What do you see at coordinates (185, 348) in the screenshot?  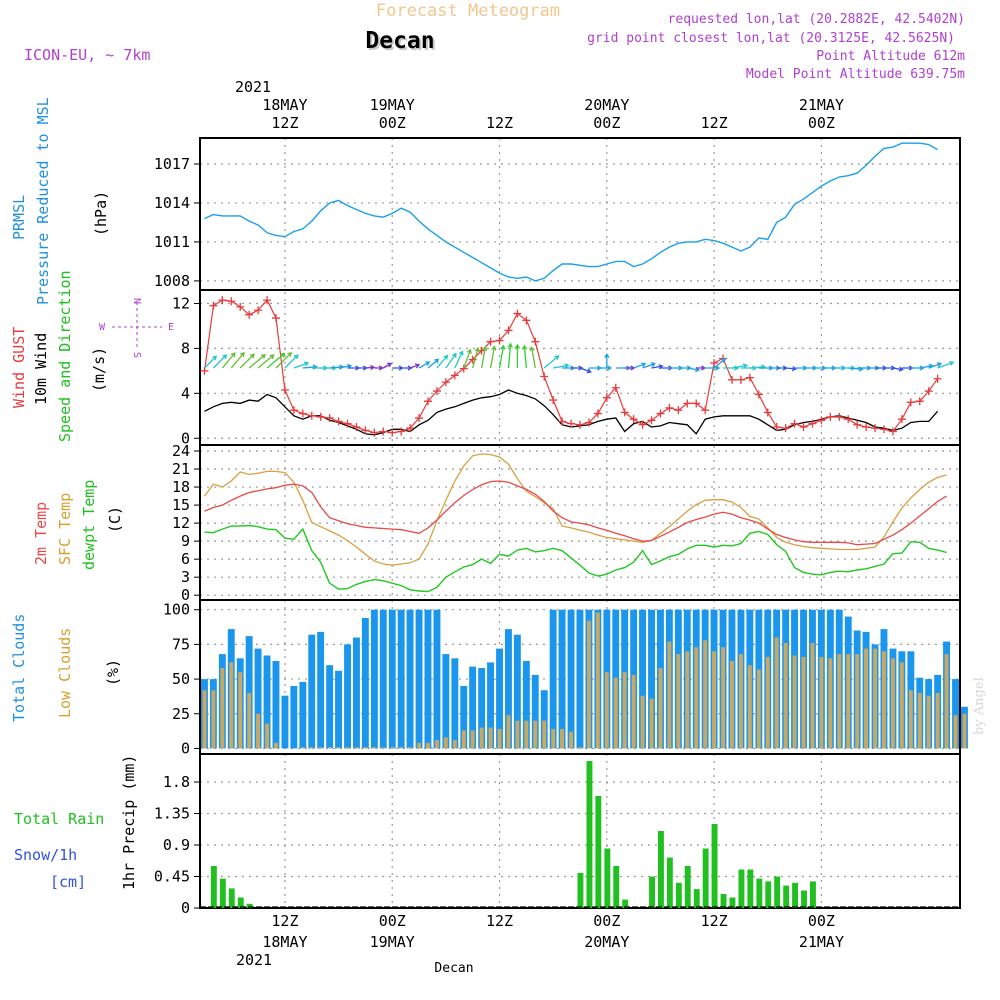 I see `wind-ytick-label: 8` at bounding box center [185, 348].